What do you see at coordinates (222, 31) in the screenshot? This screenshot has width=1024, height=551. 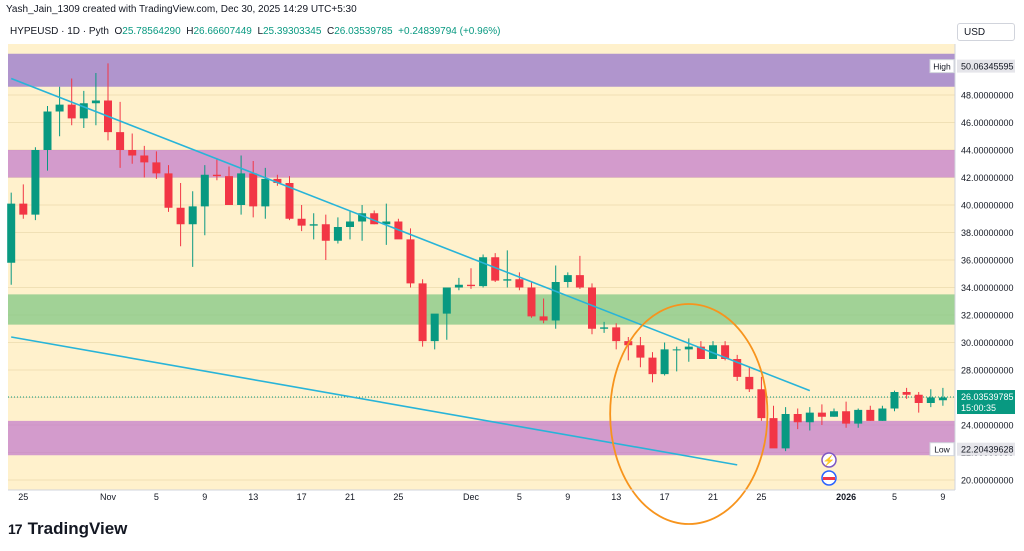 I see `high-value: 26.66607449` at bounding box center [222, 31].